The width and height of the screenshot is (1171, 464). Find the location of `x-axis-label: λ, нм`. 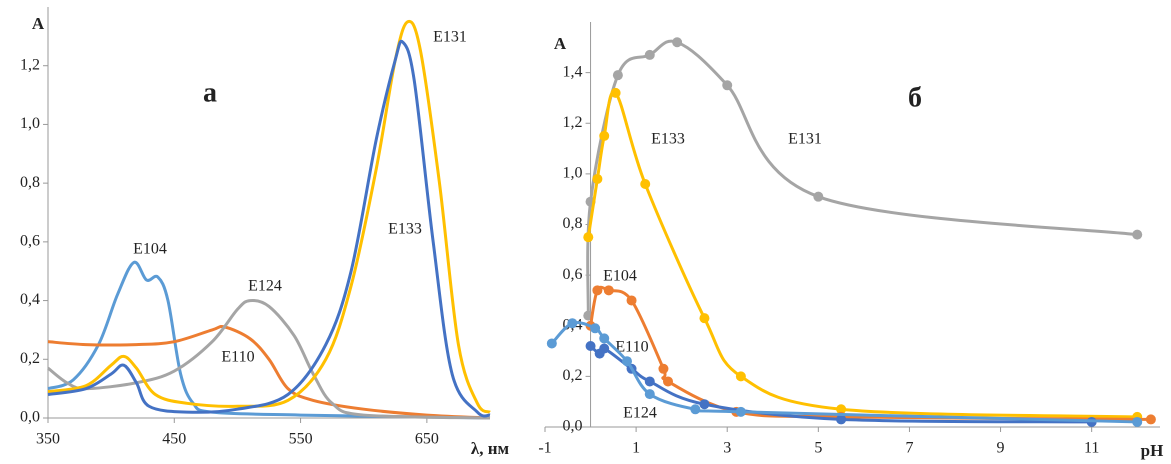

x-axis-label: λ, нм is located at coordinates (490, 448).